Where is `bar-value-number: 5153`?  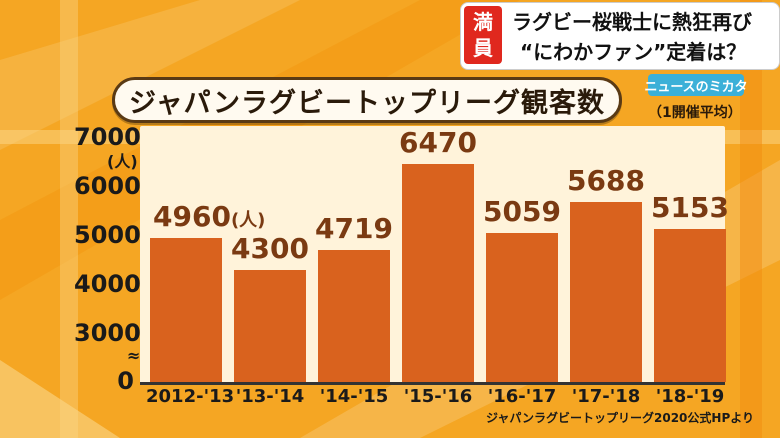
bar-value-number: 5153 is located at coordinates (690, 207).